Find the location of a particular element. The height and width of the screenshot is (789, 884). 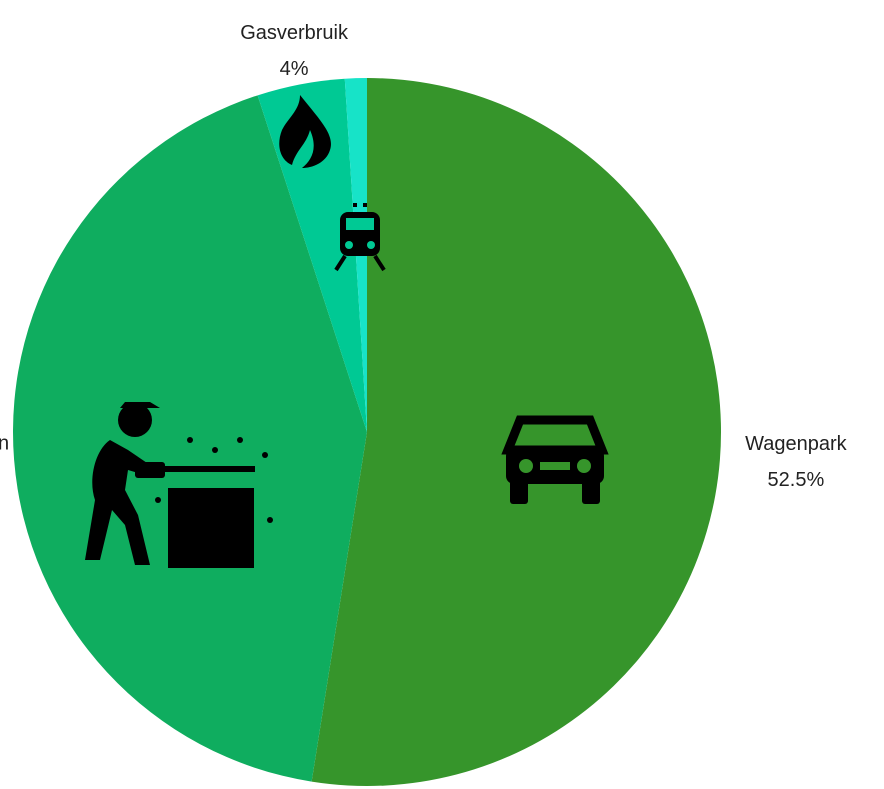

gardener-icon is located at coordinates (179, 485).